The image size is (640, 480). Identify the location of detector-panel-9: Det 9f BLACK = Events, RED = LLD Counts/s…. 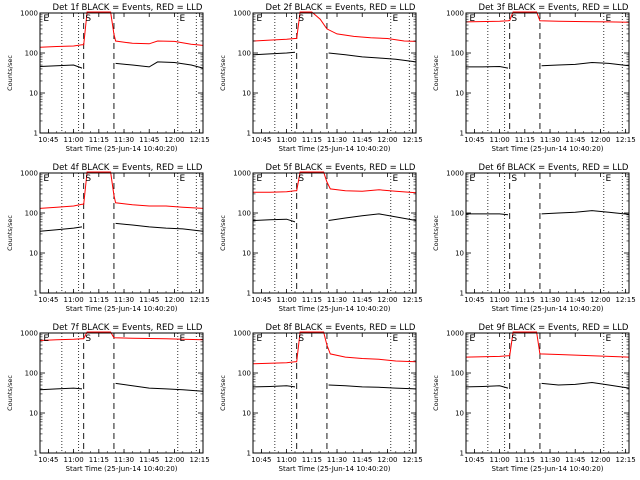
(532, 400).